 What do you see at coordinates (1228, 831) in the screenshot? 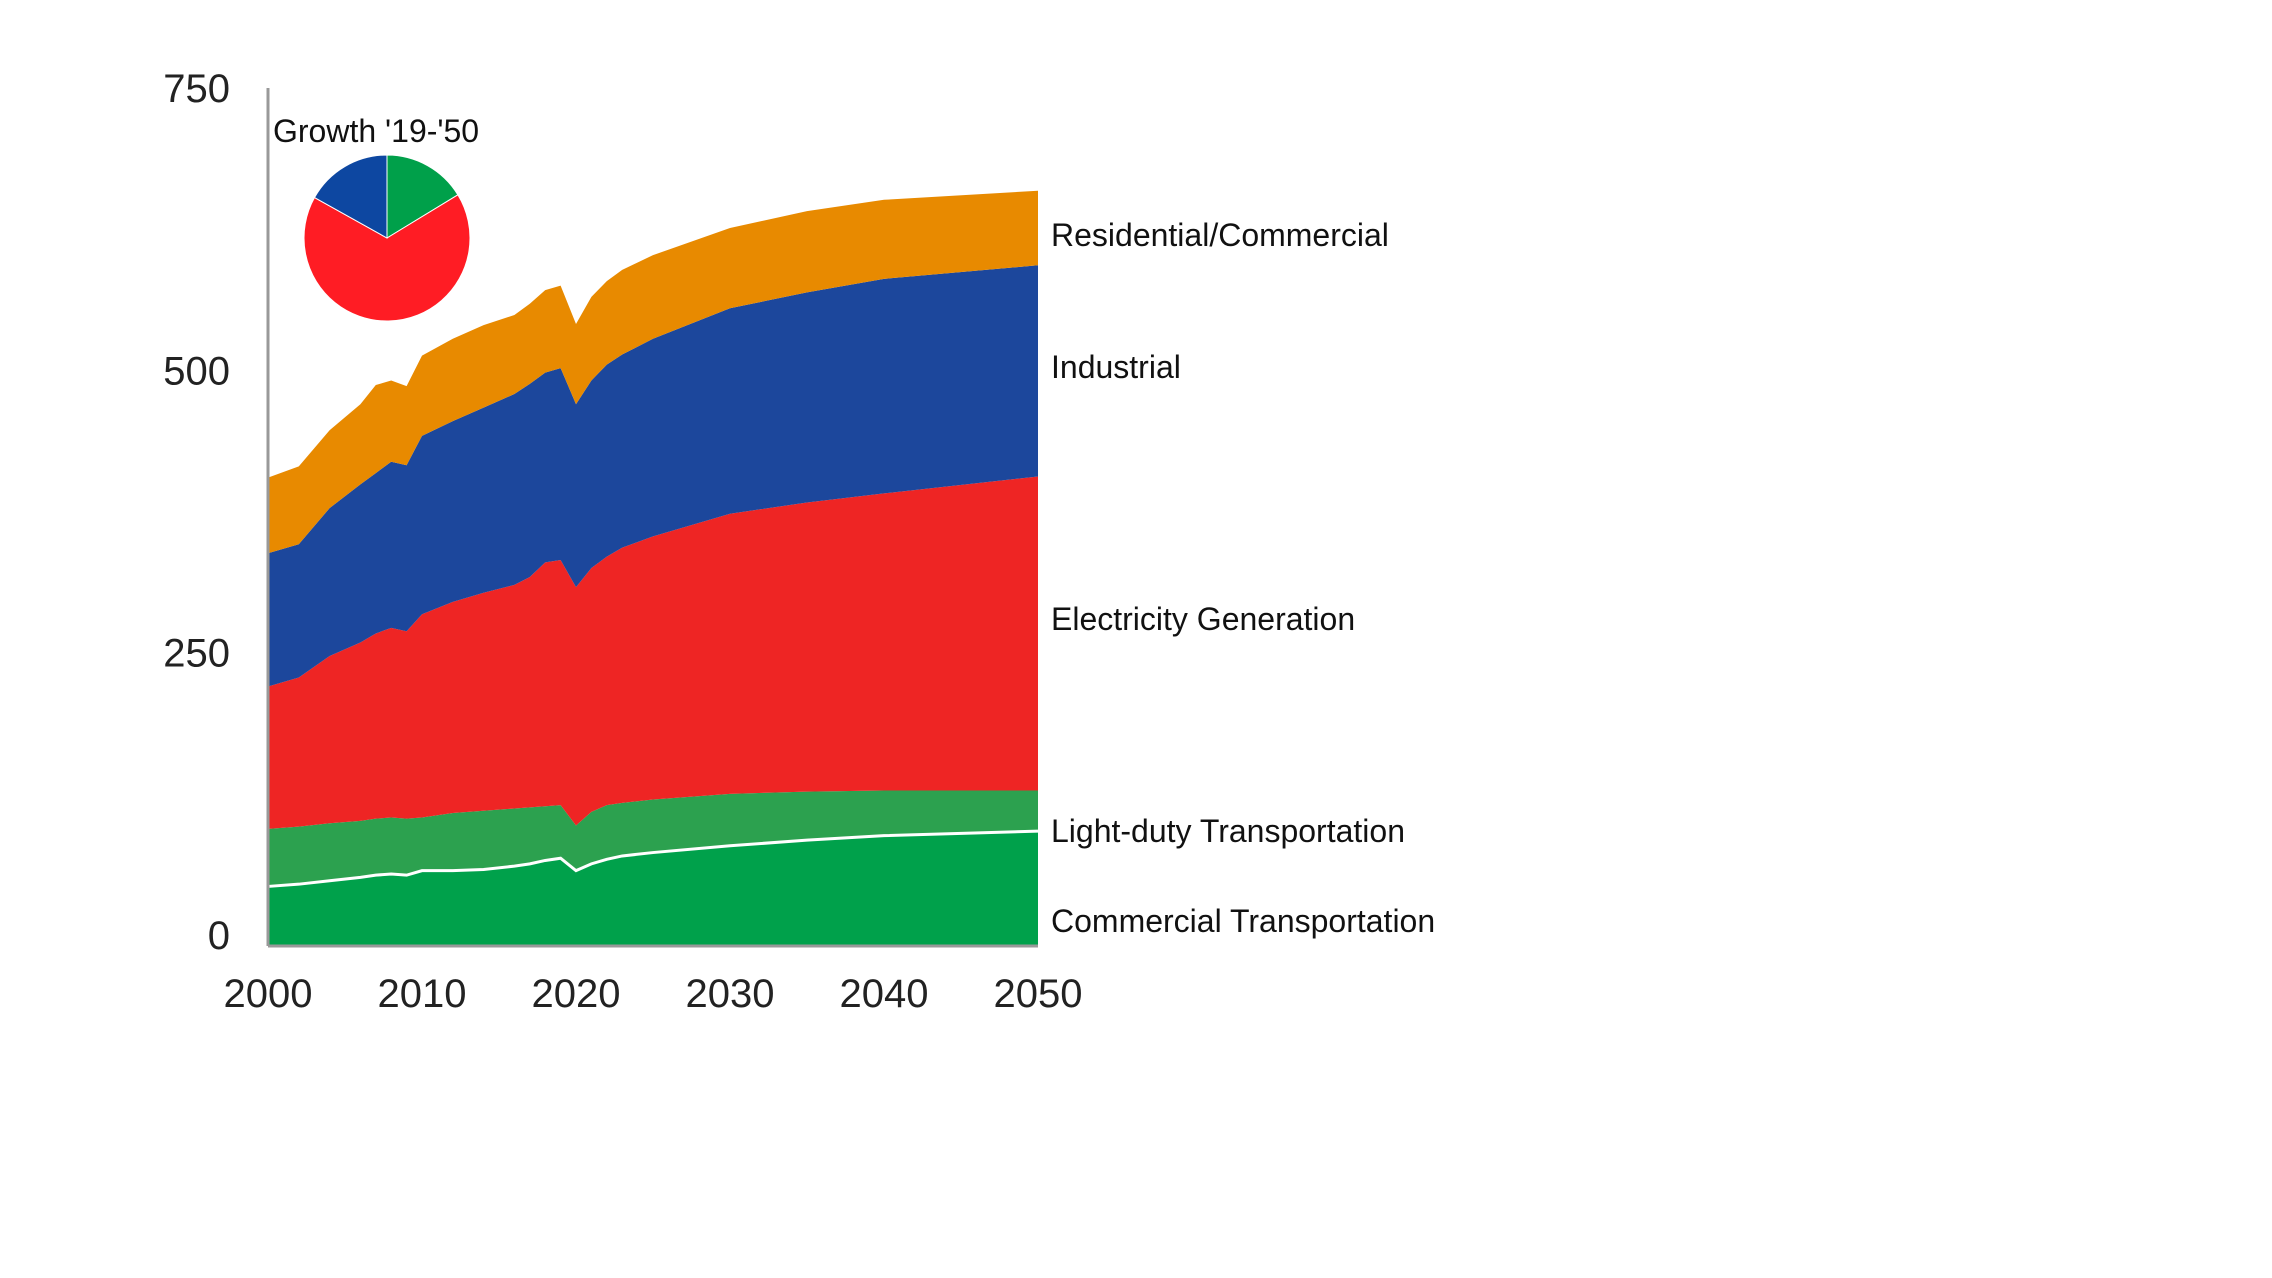
I see `label-light-duty-transportation: Light-duty Transportation` at bounding box center [1228, 831].